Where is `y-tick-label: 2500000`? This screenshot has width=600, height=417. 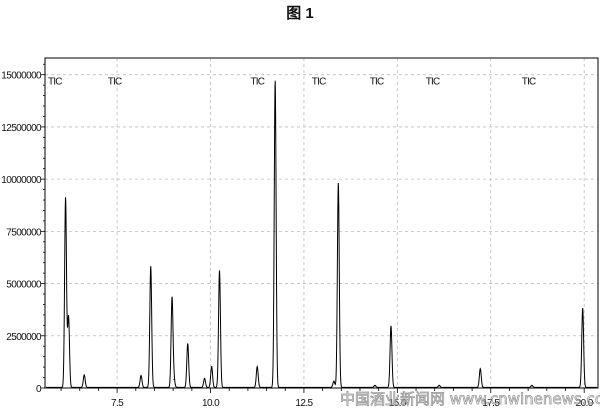
y-tick-label: 2500000 is located at coordinates (24, 337).